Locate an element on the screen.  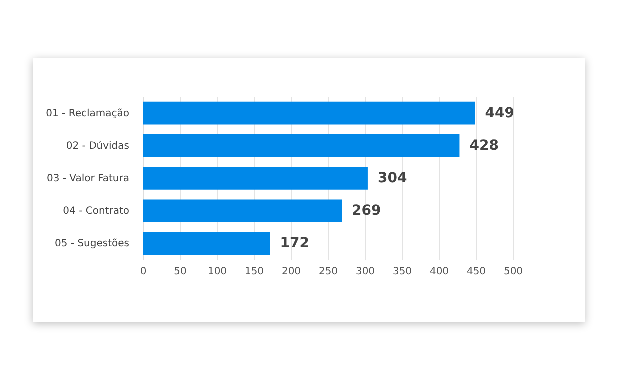
x-tick-label: 200 is located at coordinates (292, 272).